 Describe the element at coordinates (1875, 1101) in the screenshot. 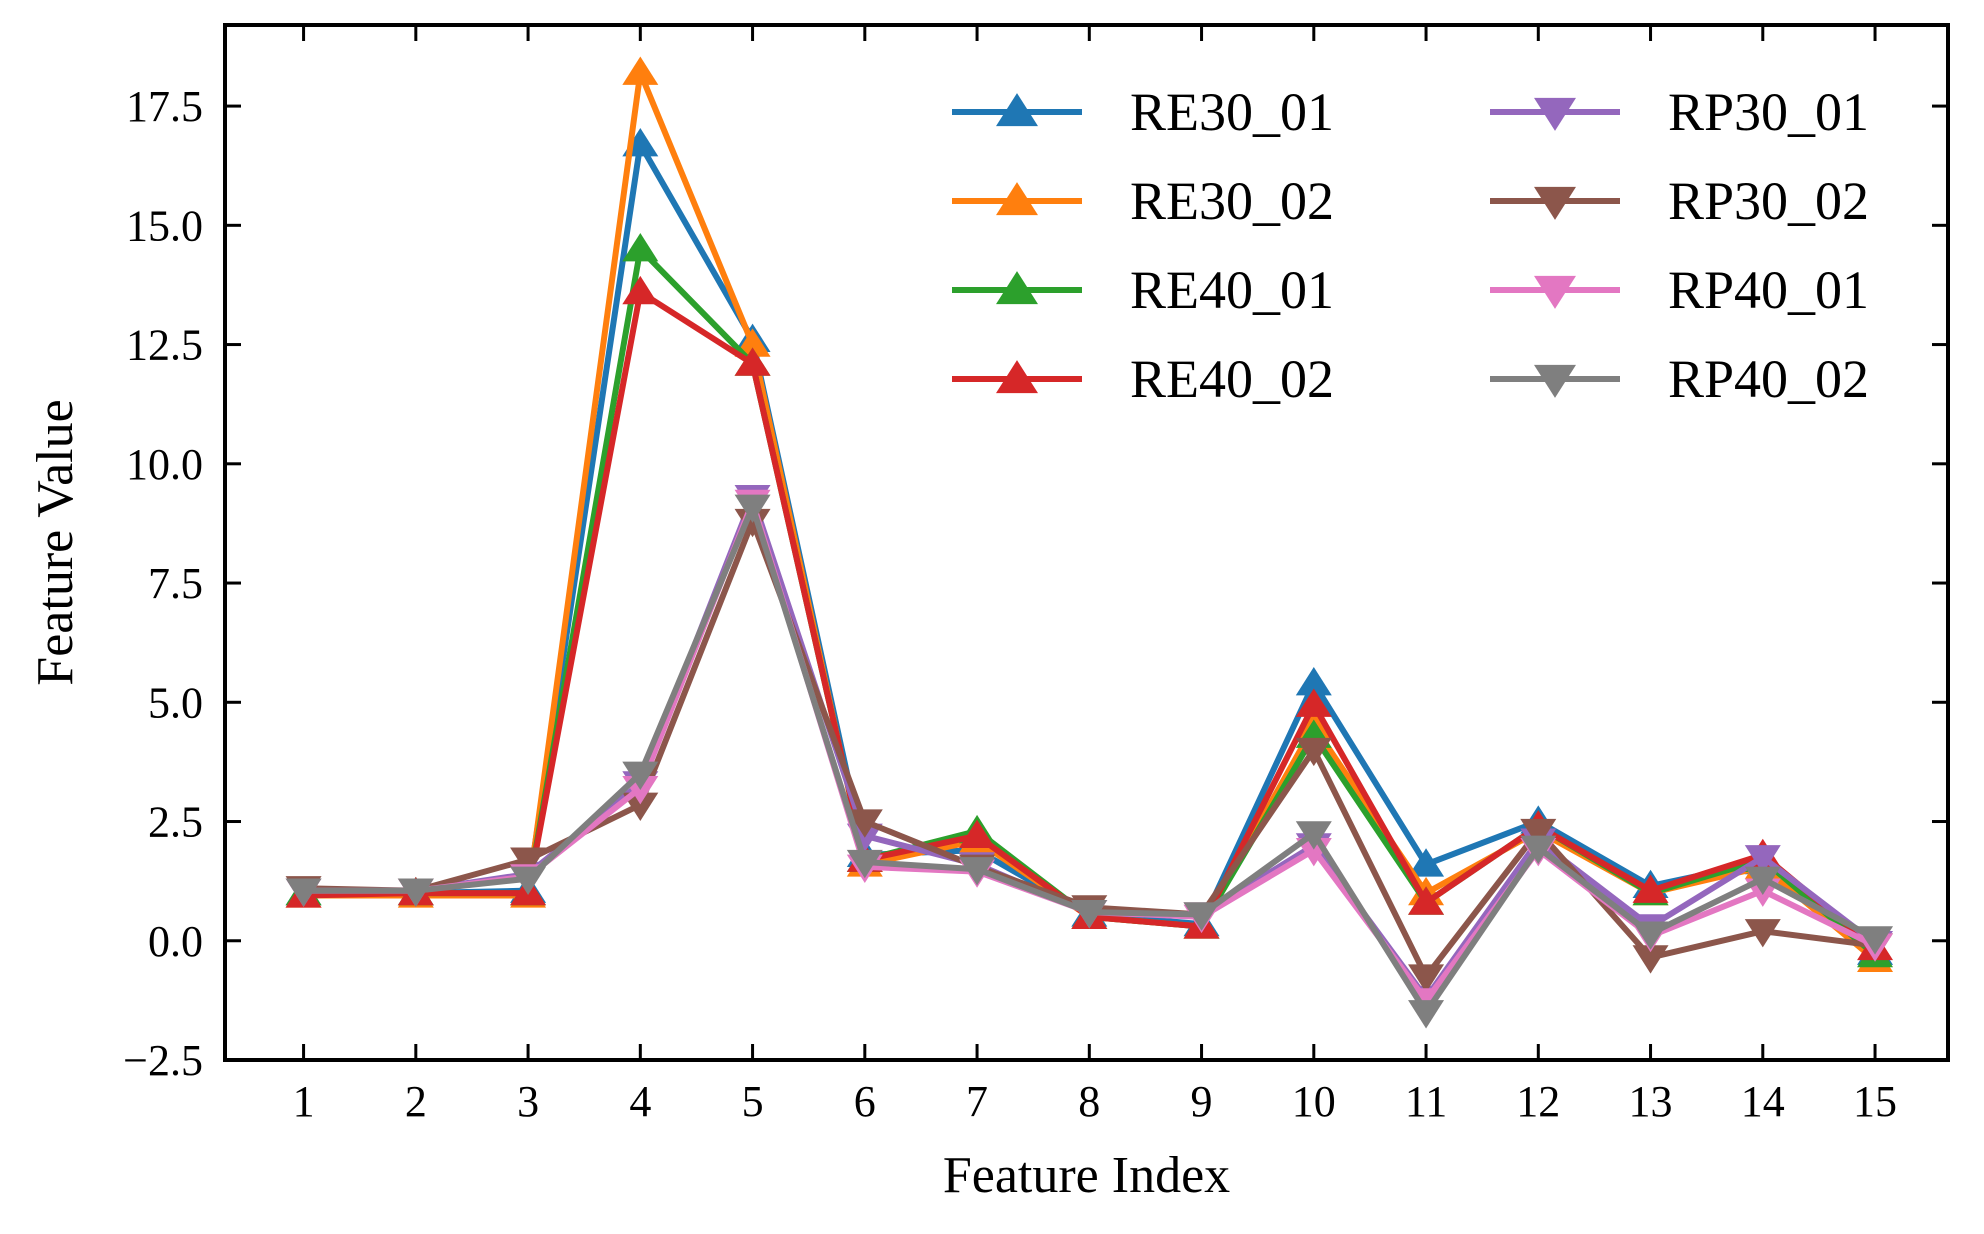

I see `x-tick-label: 15` at that location.